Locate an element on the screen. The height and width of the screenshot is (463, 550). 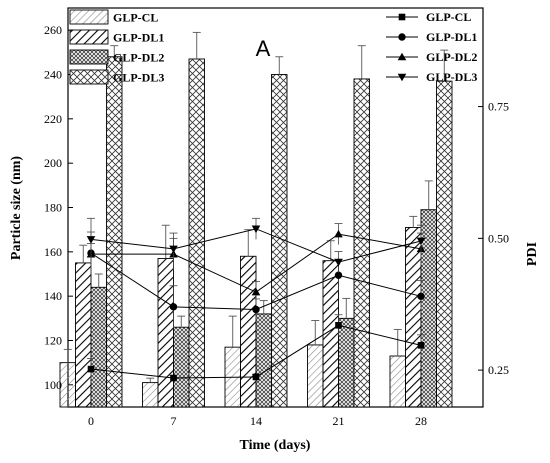
x-tick-label: 0 is located at coordinates (91, 421).